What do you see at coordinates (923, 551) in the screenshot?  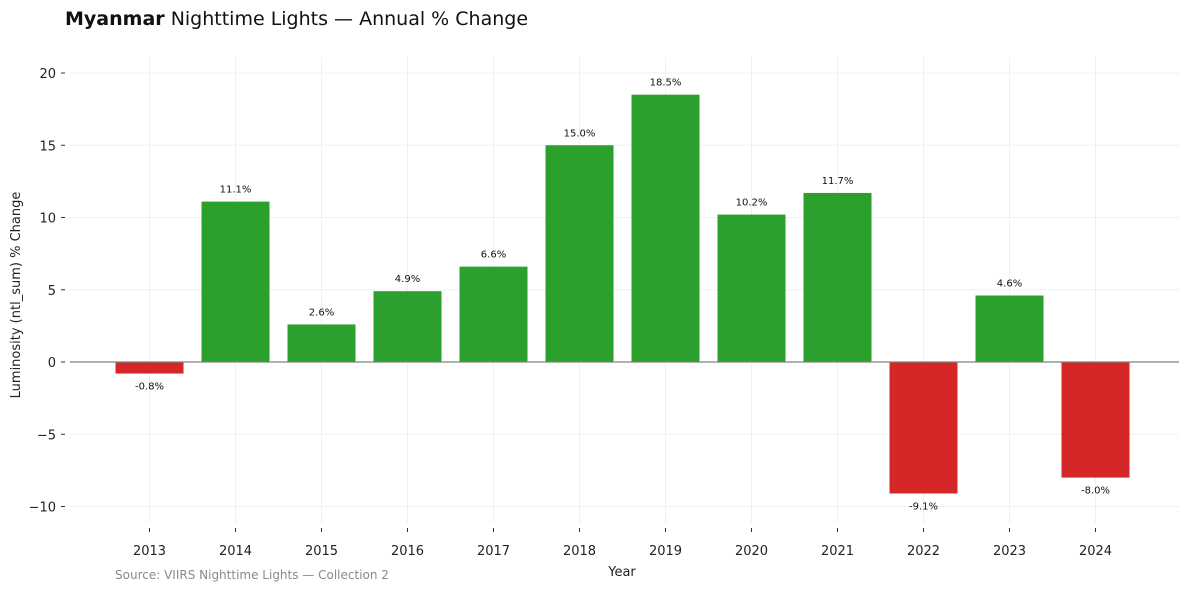 I see `x-tick-label: 2022` at bounding box center [923, 551].